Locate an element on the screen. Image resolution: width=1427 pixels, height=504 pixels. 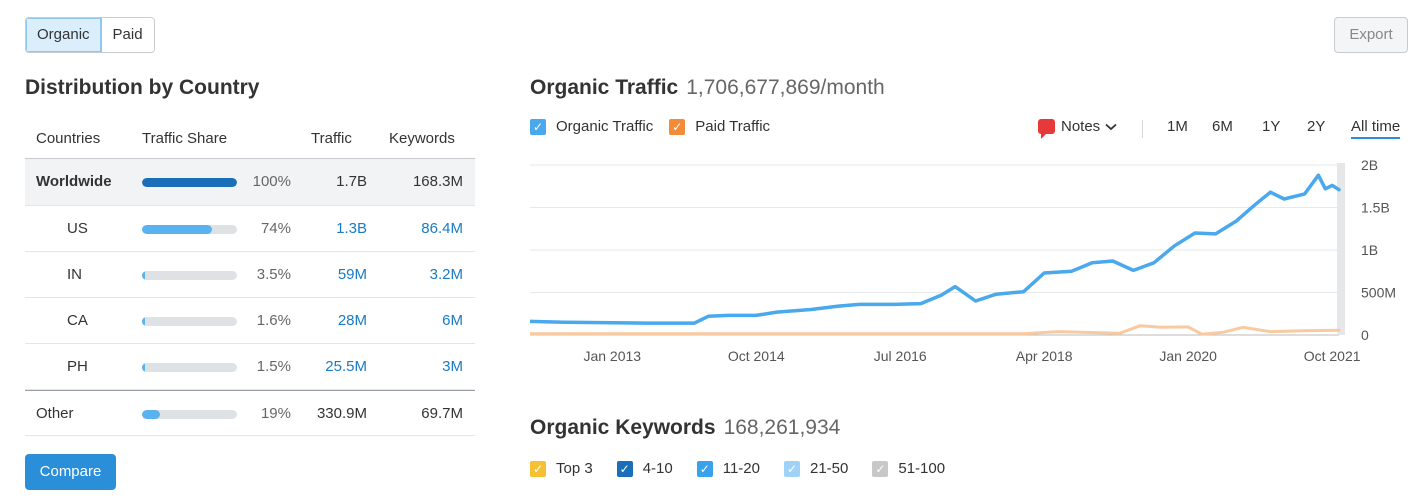
keywords-link: 3.2M is located at coordinates (446, 274).